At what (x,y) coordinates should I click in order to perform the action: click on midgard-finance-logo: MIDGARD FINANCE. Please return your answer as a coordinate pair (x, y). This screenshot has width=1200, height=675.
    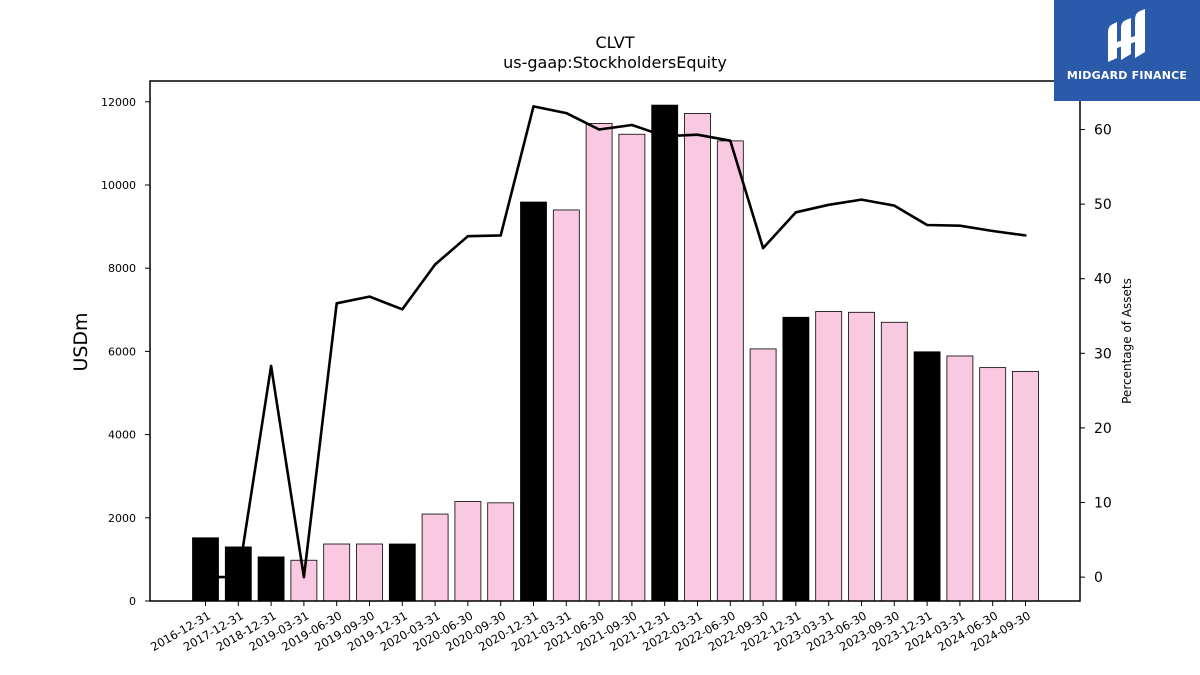
    Looking at the image, I should click on (1127, 50).